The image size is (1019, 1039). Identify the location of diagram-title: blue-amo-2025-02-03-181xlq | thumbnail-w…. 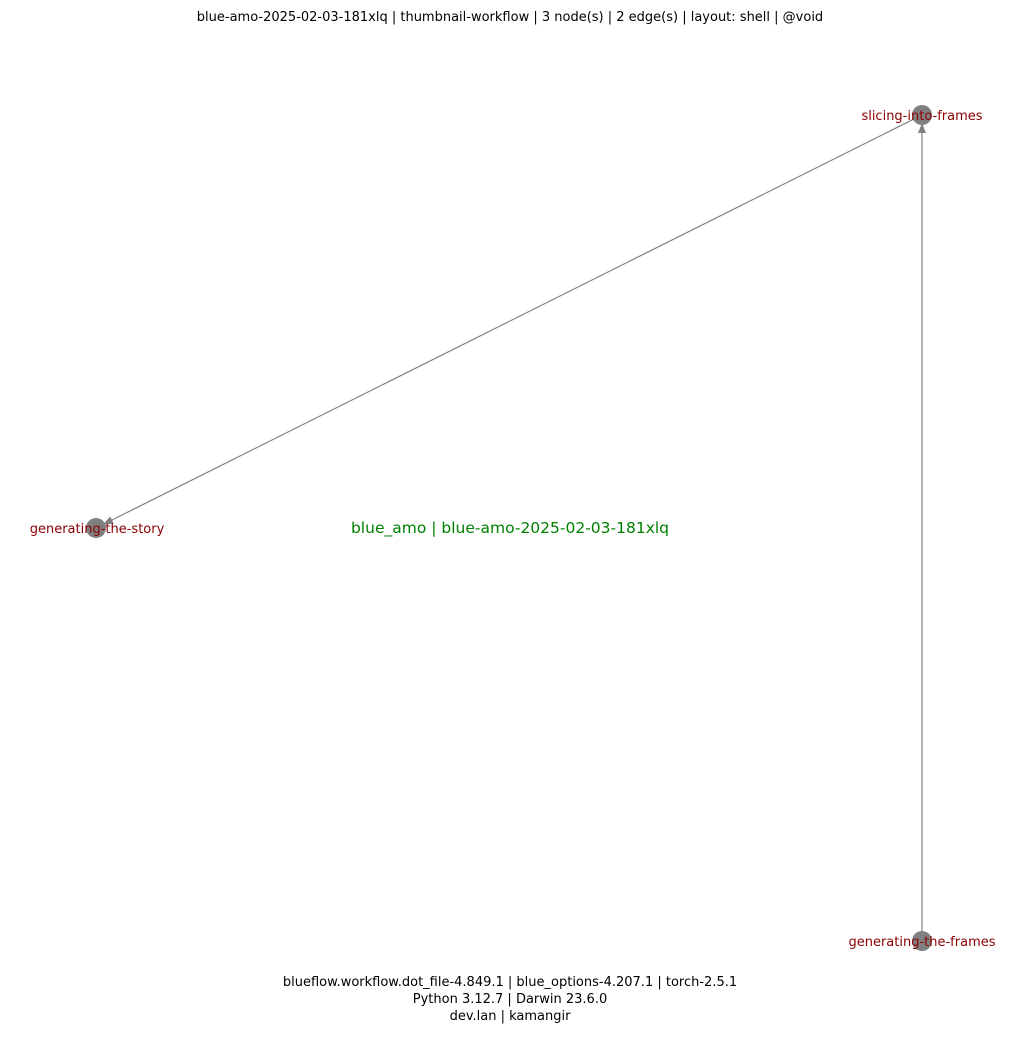
(510, 17).